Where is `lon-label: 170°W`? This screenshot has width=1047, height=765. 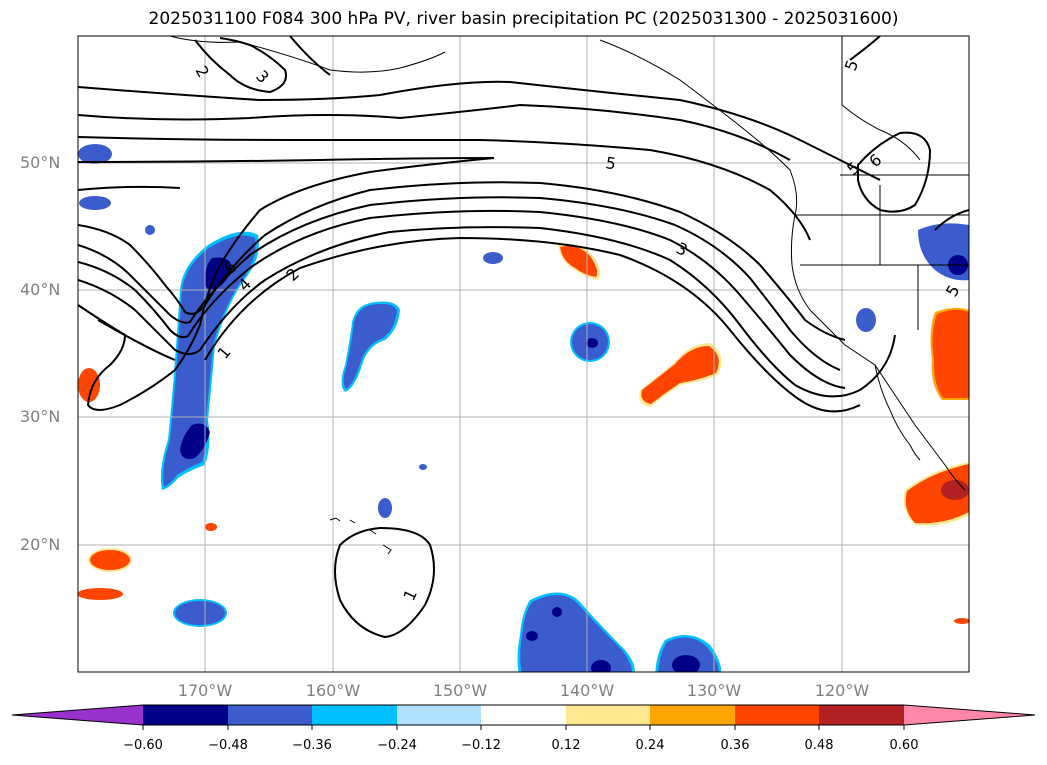
lon-label: 170°W is located at coordinates (205, 690).